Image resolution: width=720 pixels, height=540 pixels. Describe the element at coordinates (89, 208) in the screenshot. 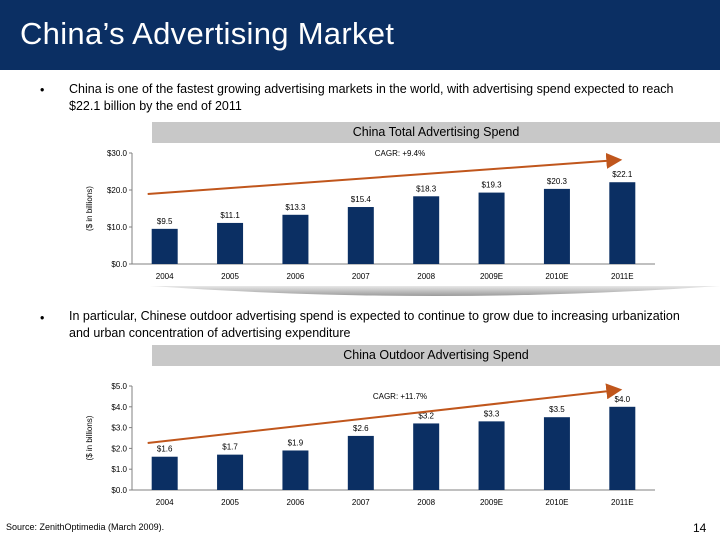

I see `chart1-y-axis-title: ($ in billions)` at that location.